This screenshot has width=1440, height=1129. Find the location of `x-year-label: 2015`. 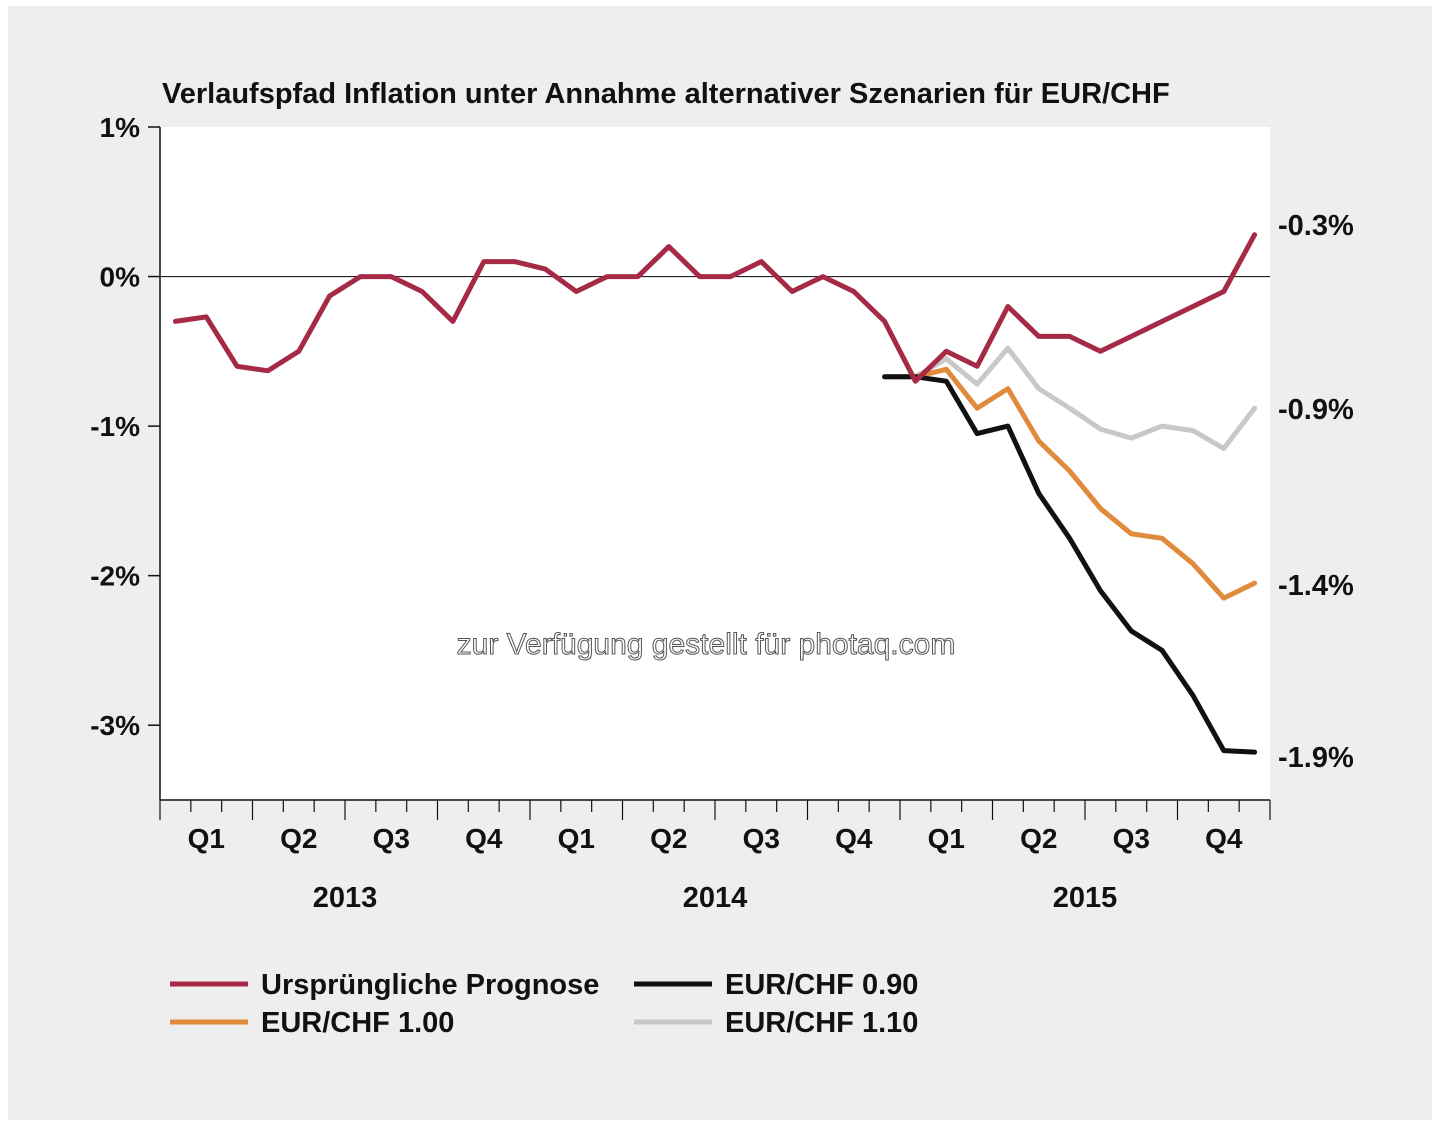

x-year-label: 2015 is located at coordinates (1085, 898).